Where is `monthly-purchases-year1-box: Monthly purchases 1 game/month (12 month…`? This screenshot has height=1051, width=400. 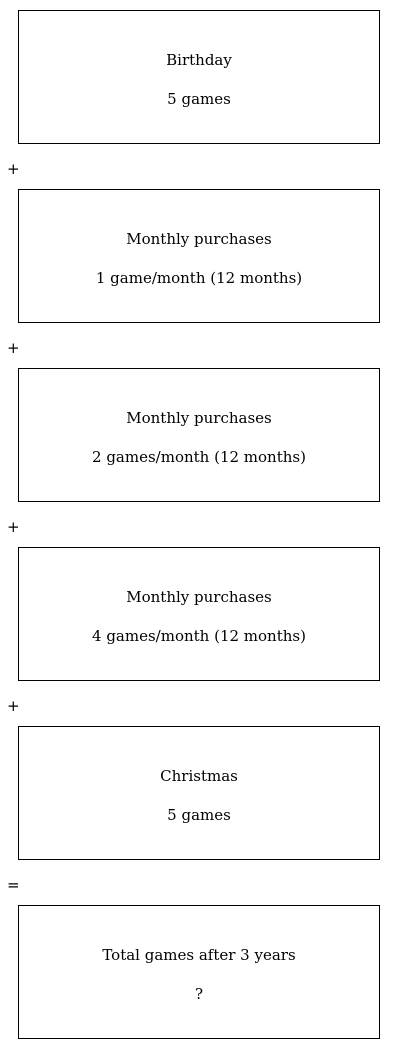
monthly-purchases-year1-box: Monthly purchases 1 game/month (12 month… is located at coordinates (199, 256).